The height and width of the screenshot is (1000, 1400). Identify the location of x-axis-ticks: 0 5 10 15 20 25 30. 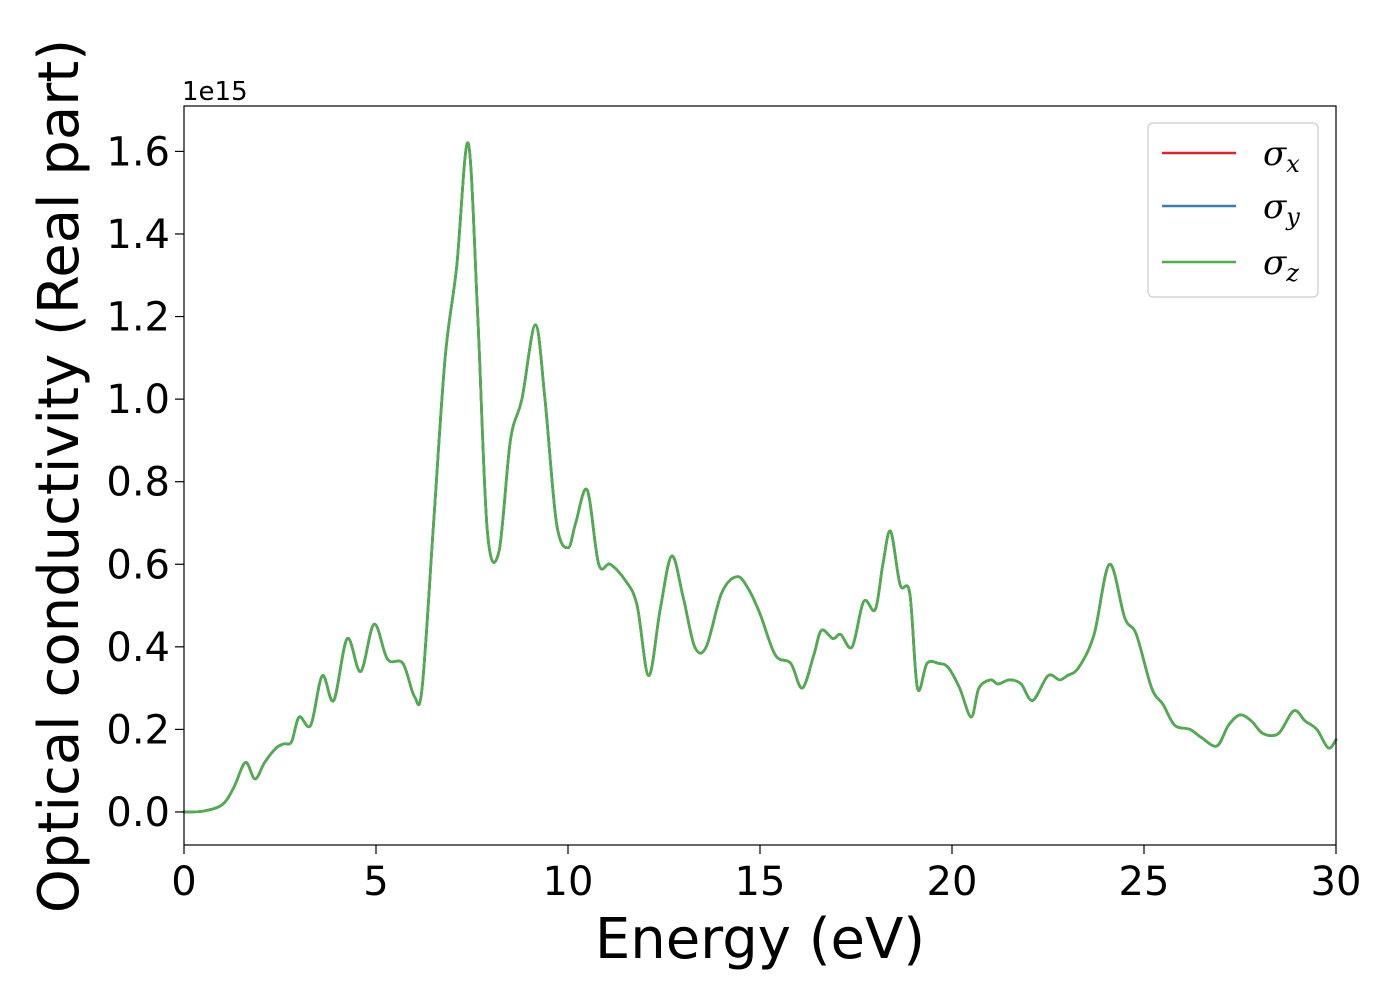
(766, 875).